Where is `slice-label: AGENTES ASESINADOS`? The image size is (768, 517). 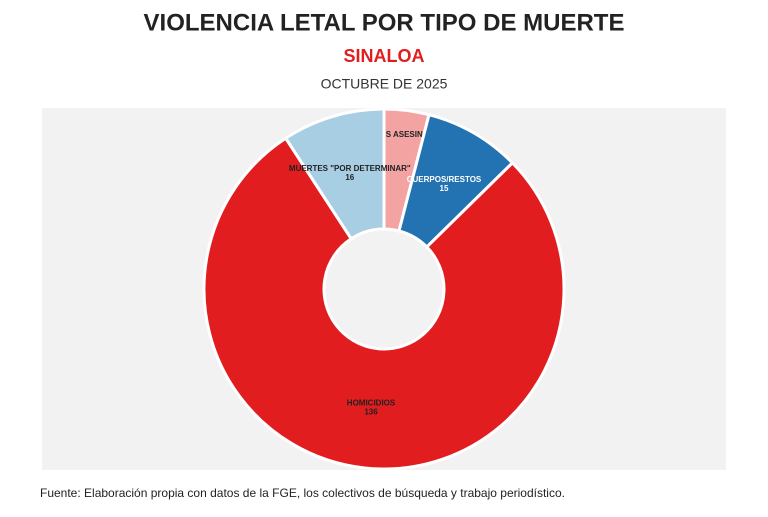 slice-label: AGENTES ASESINADOS is located at coordinates (399, 134).